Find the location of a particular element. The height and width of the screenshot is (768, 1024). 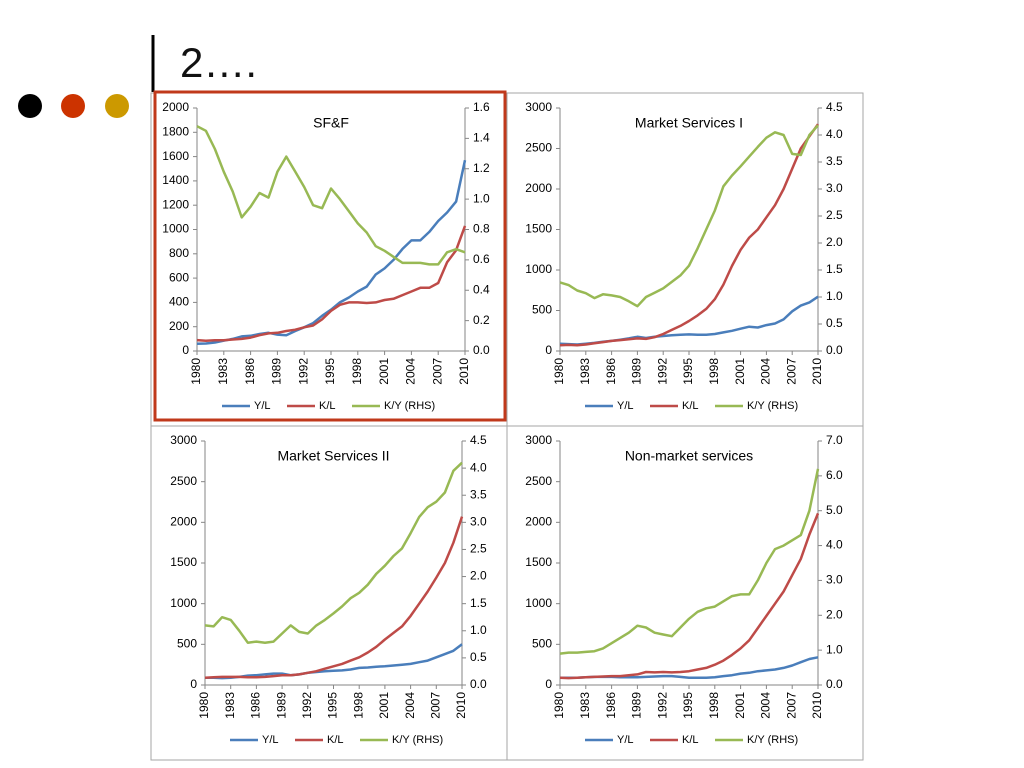

chart-title: Market Services I is located at coordinates (689, 123).